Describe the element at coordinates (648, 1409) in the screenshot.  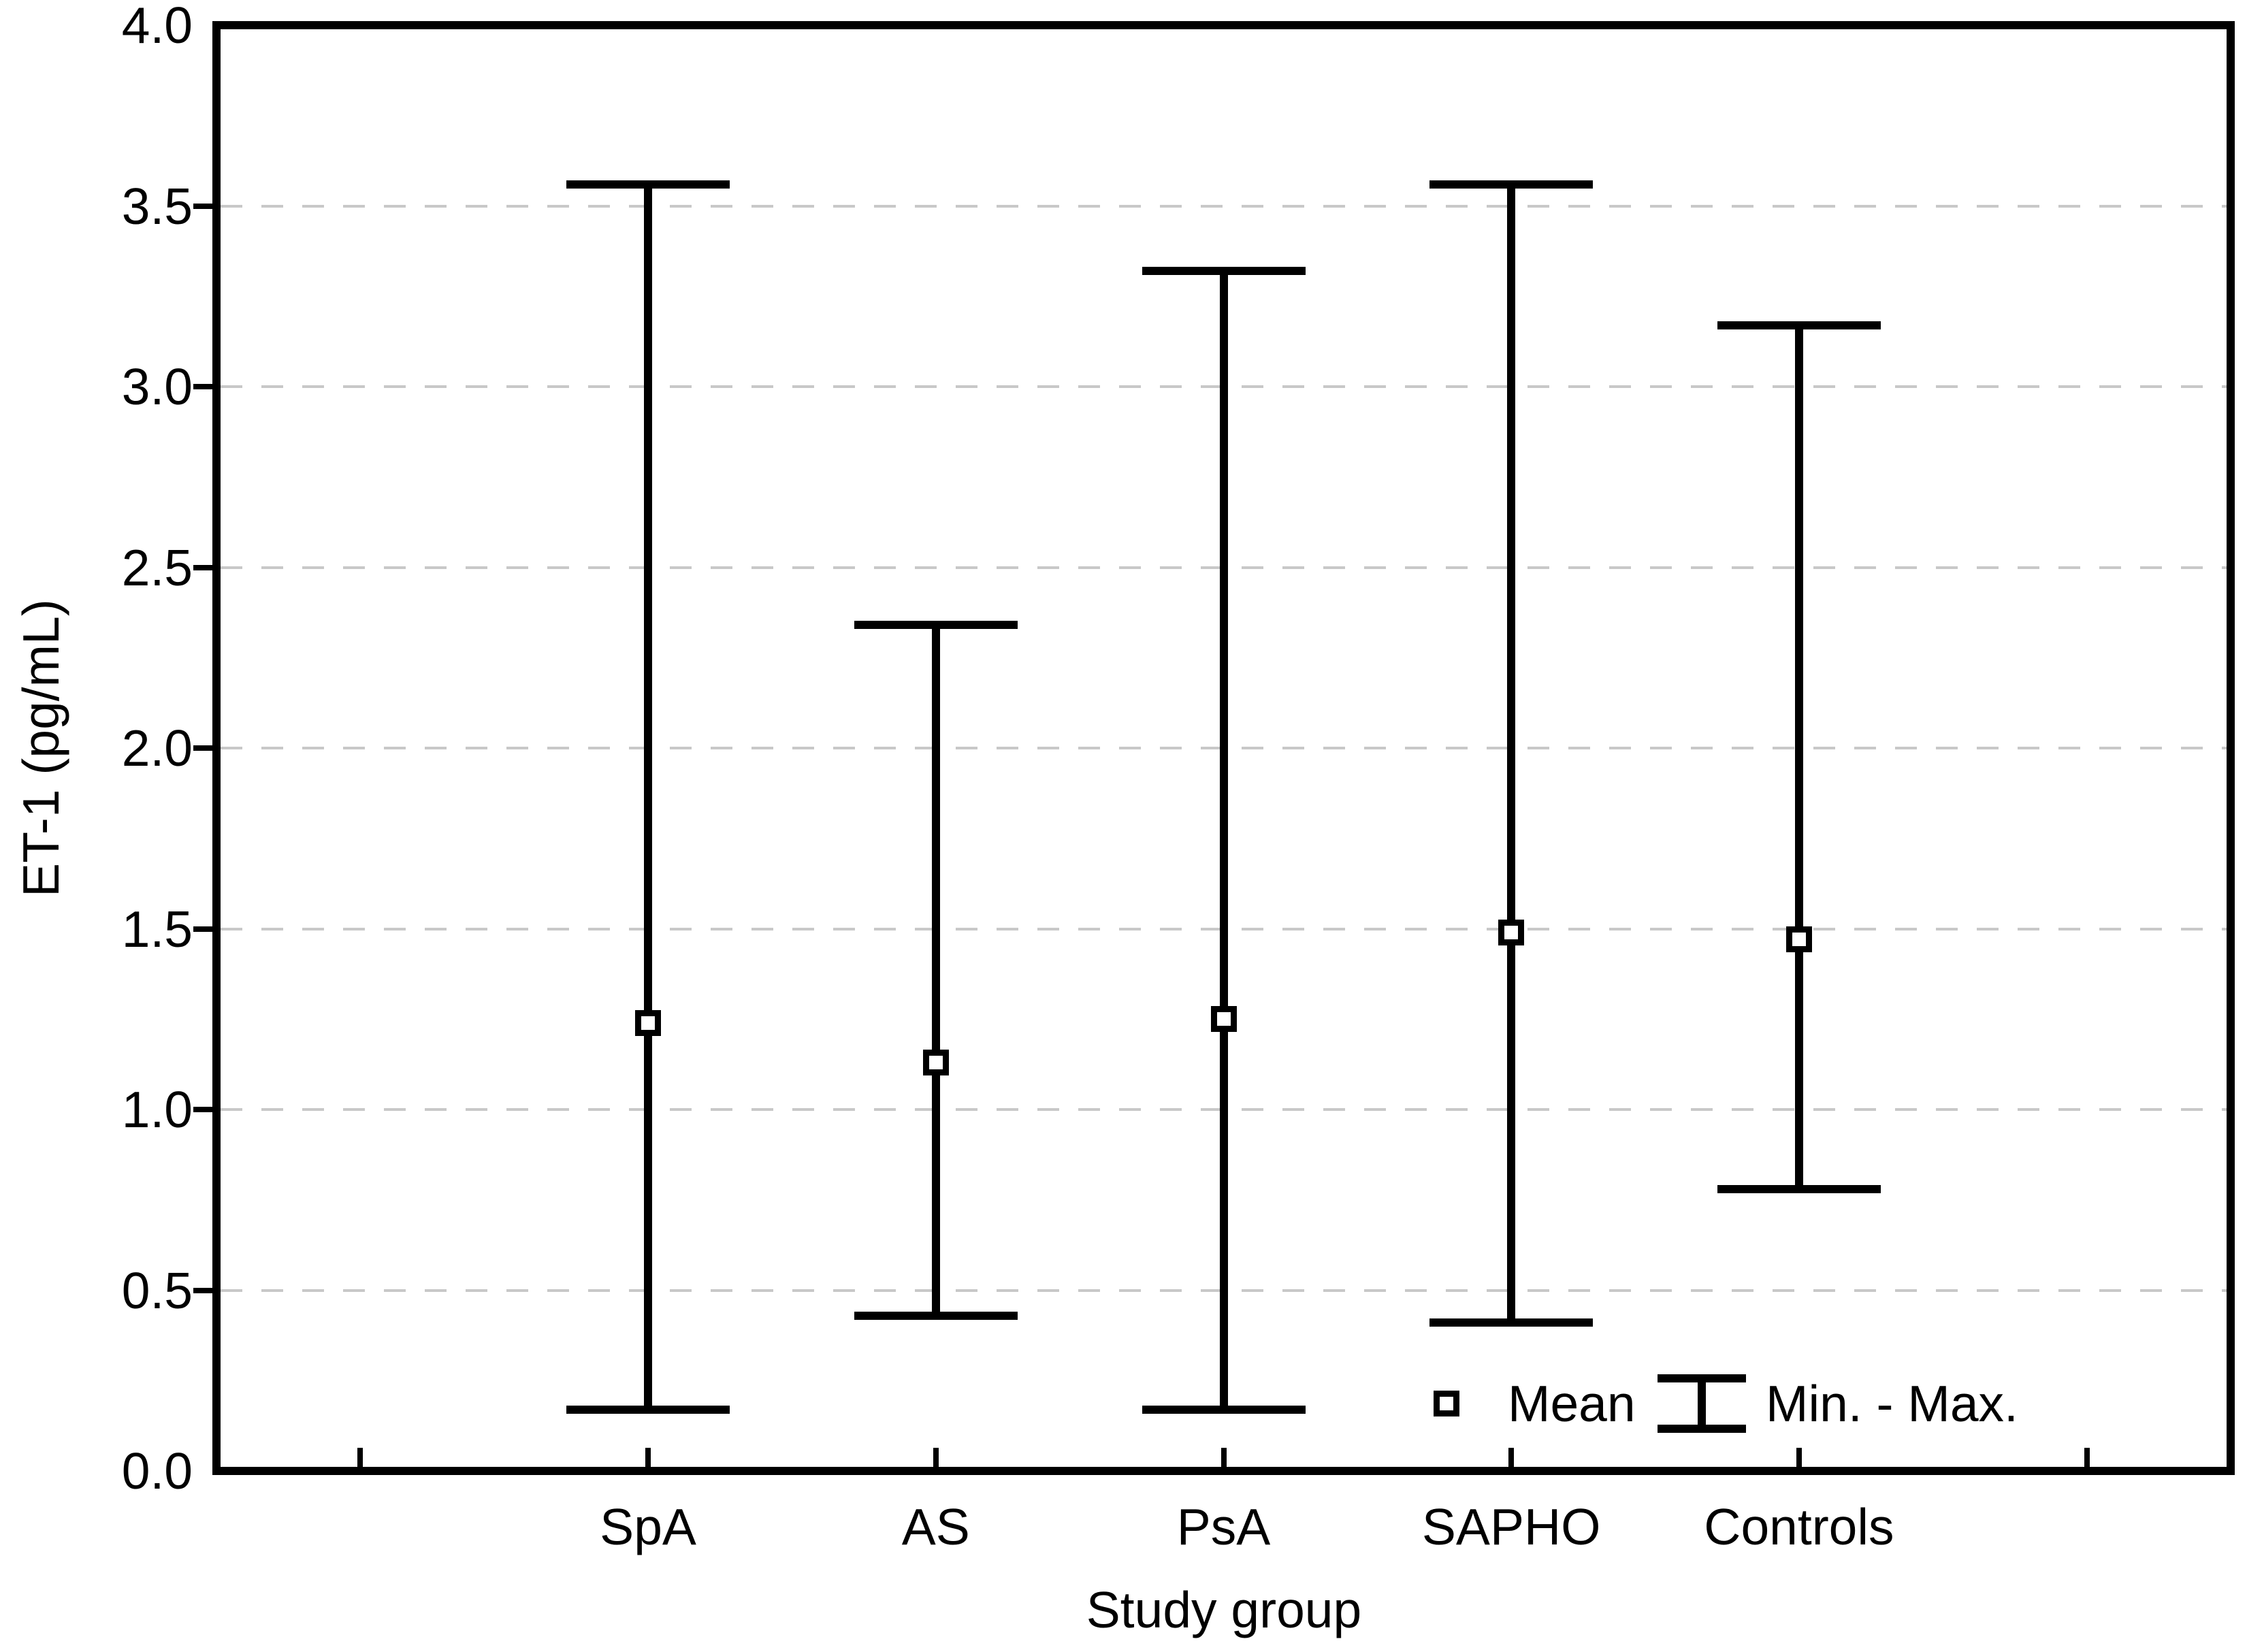
I see `whisker-cap-min-SpA` at that location.